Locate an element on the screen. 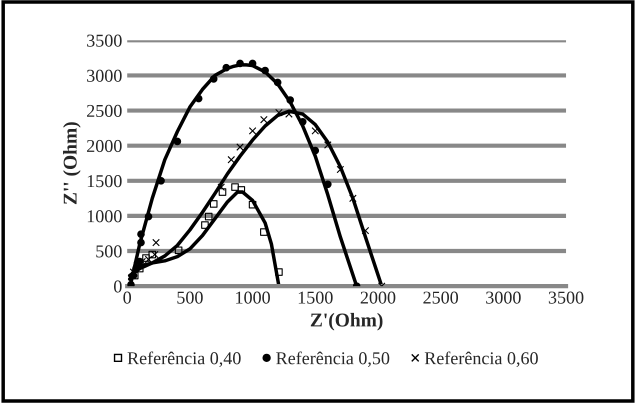 The image size is (636, 403). x-tick-label: 1500 is located at coordinates (315, 298).